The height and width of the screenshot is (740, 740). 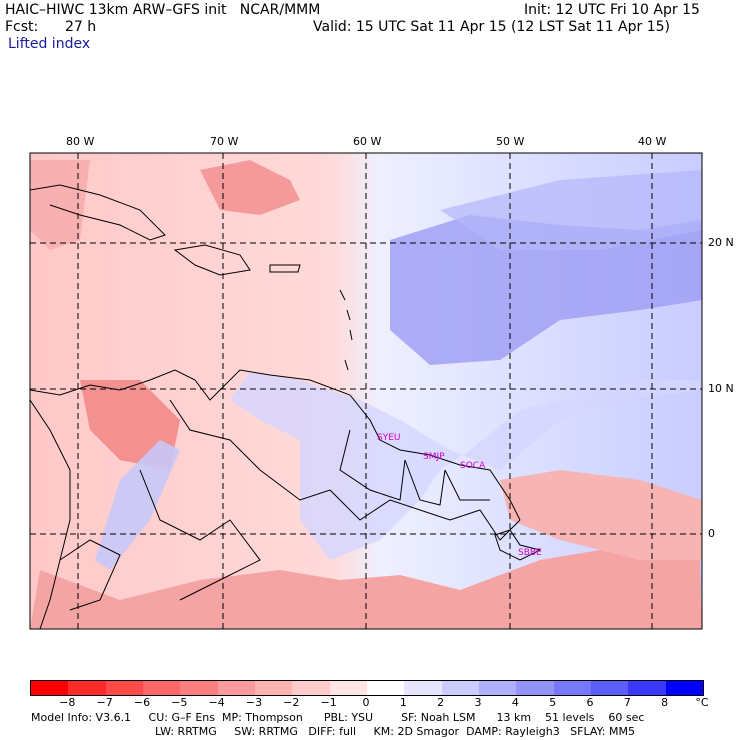 I want to click on border-ecuador, so click(x=90, y=575).